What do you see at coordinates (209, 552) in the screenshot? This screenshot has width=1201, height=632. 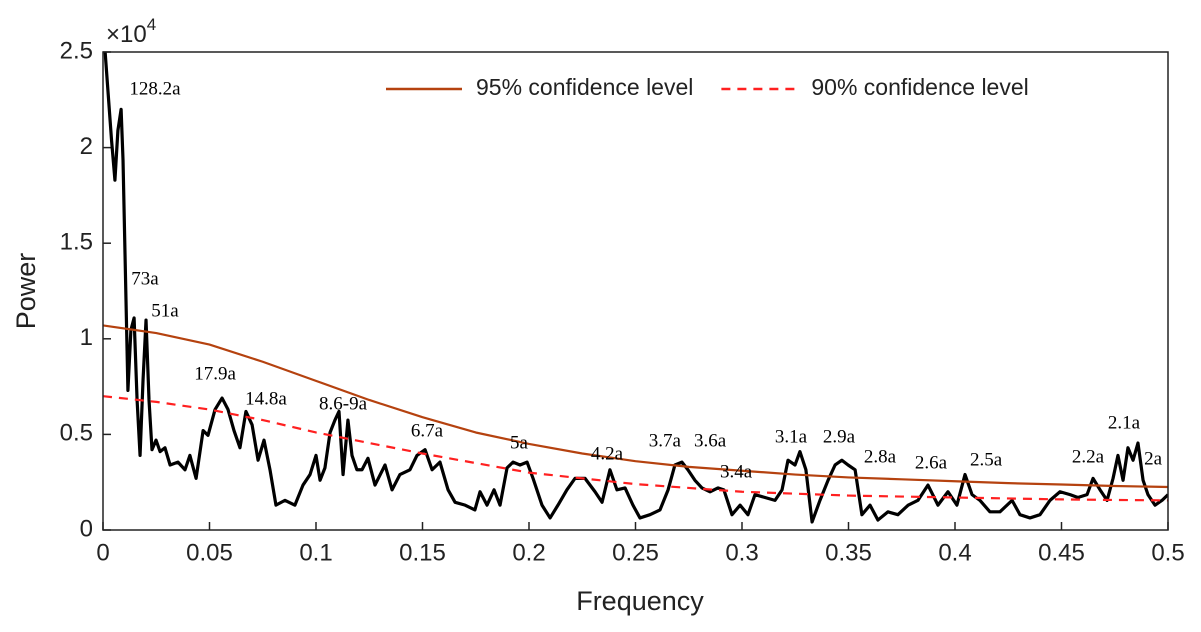 I see `x-tick-label: 0.05` at bounding box center [209, 552].